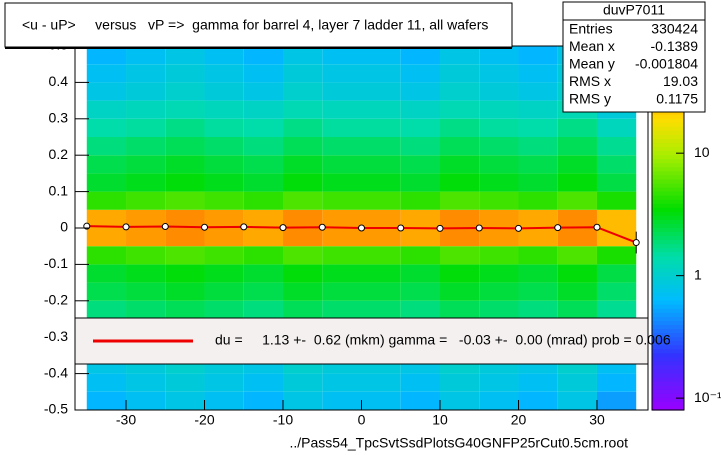 The width and height of the screenshot is (721, 455). Describe the element at coordinates (592, 64) in the screenshot. I see `stats-label: Mean y` at that location.